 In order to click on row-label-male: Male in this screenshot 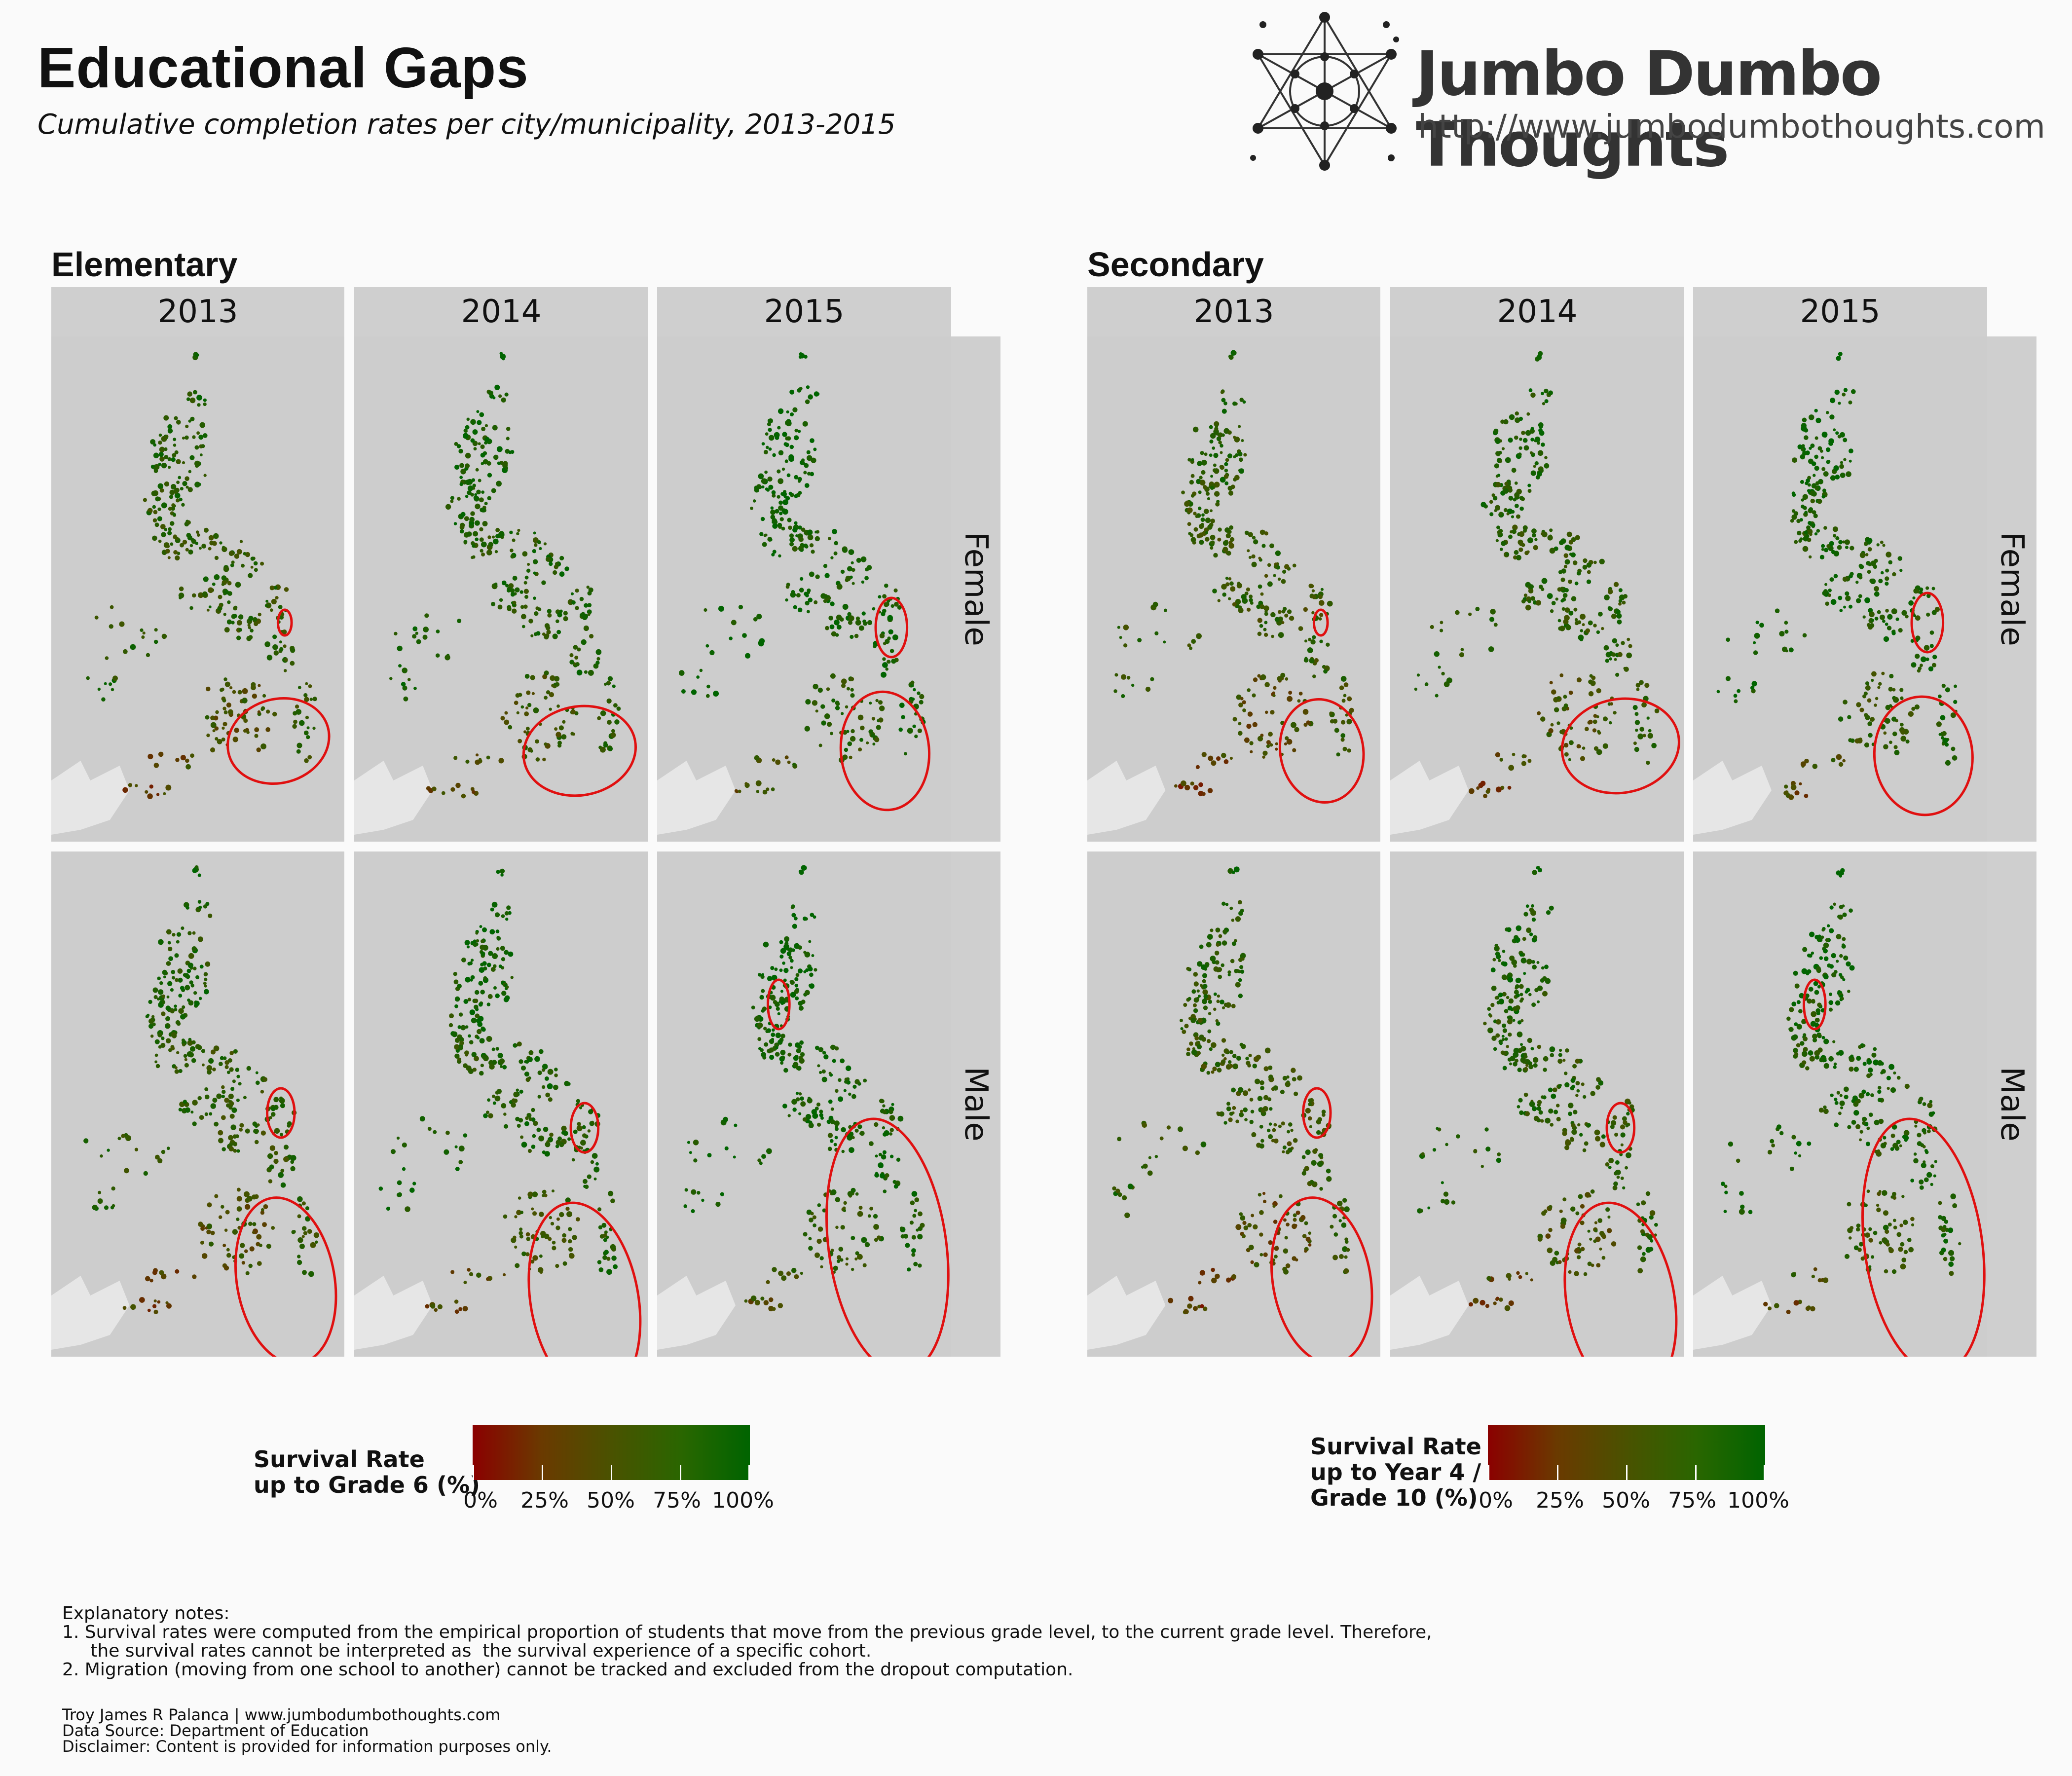, I will do `click(2012, 1105)`.